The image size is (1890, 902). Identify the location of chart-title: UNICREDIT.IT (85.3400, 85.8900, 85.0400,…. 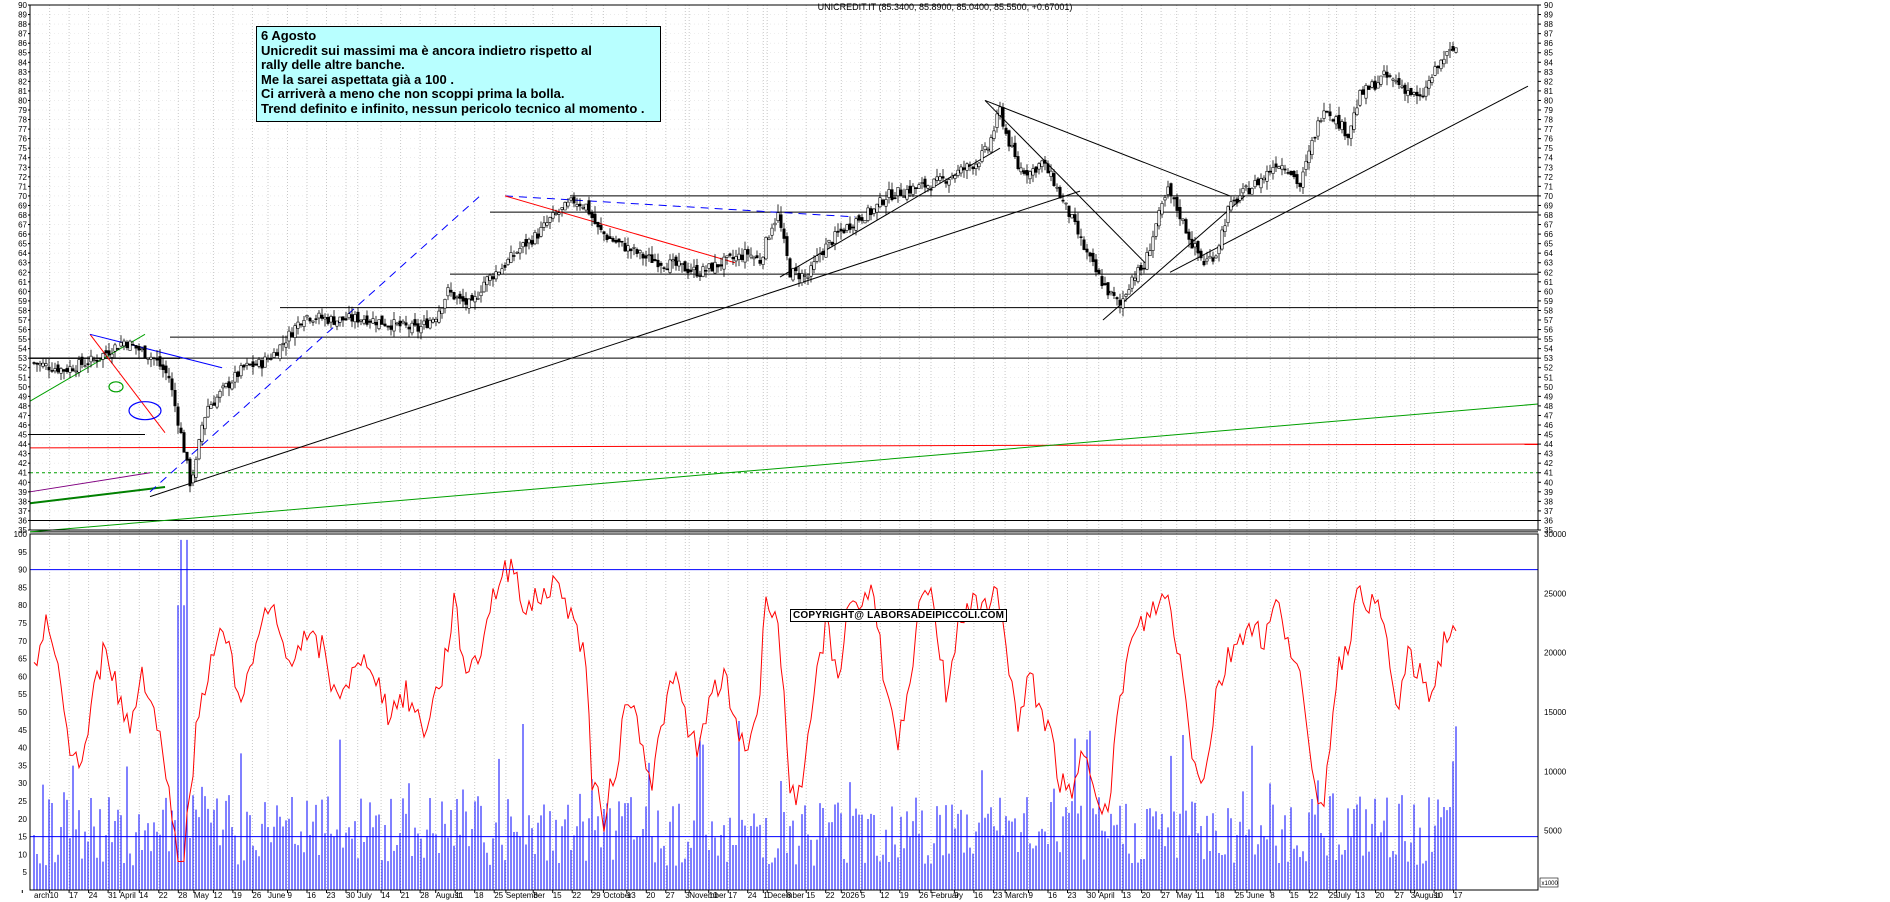
(945, 7).